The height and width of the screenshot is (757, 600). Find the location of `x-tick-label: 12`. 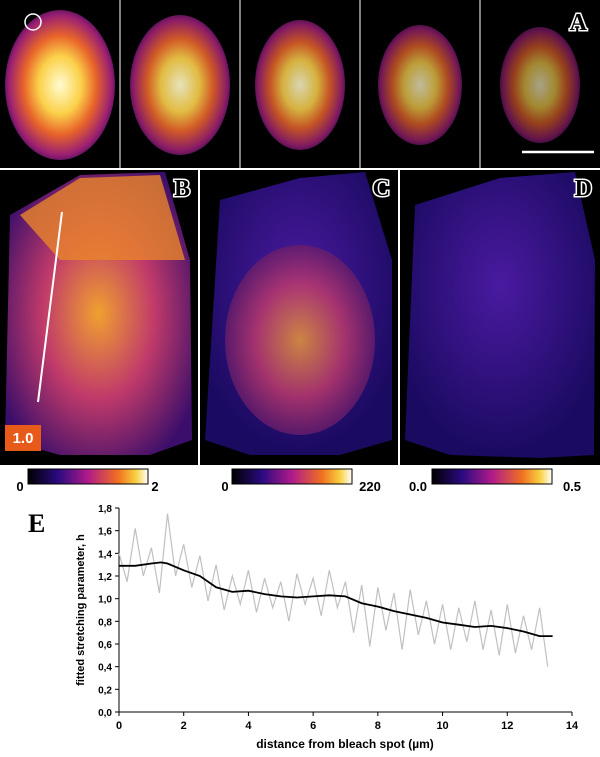

x-tick-label: 12 is located at coordinates (507, 726).